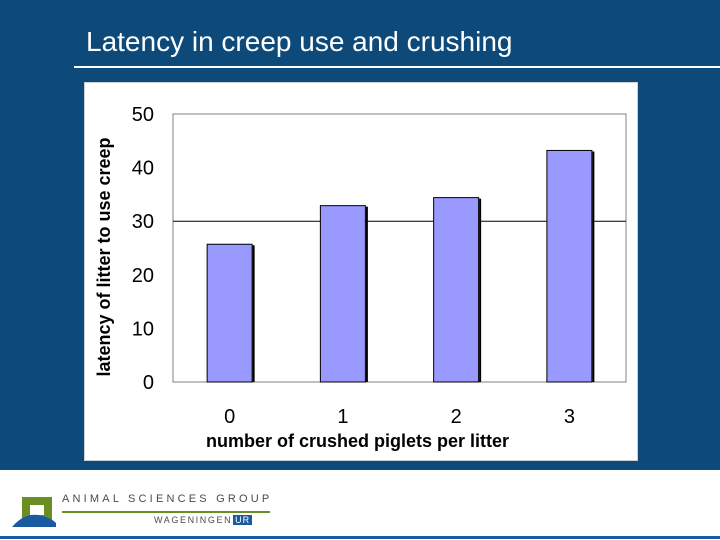  I want to click on y-tick-label: 10, so click(143, 329).